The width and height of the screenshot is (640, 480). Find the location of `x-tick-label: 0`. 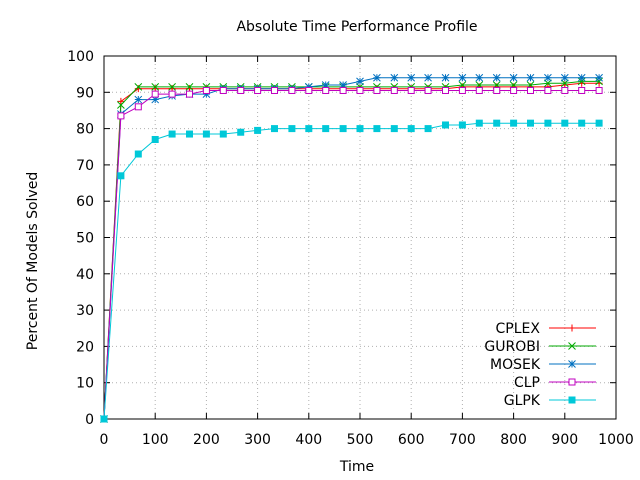

x-tick-label: 0 is located at coordinates (104, 440).